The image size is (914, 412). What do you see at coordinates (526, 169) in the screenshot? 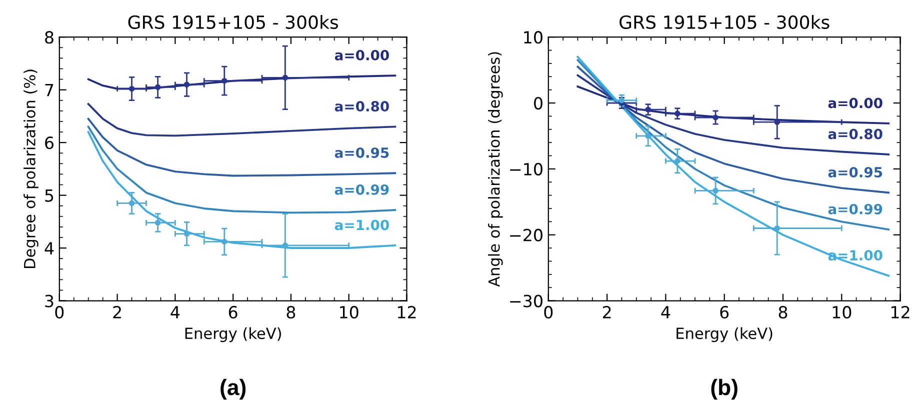
I see `y-tick-label: −10` at bounding box center [526, 169].